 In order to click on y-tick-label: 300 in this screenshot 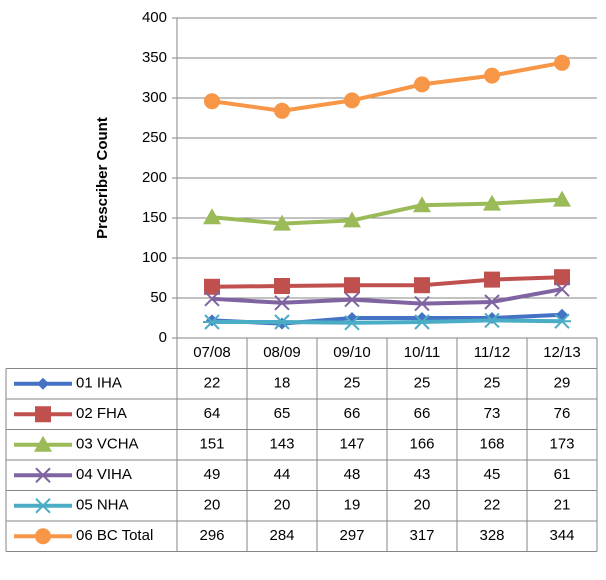, I will do `click(154, 97)`.